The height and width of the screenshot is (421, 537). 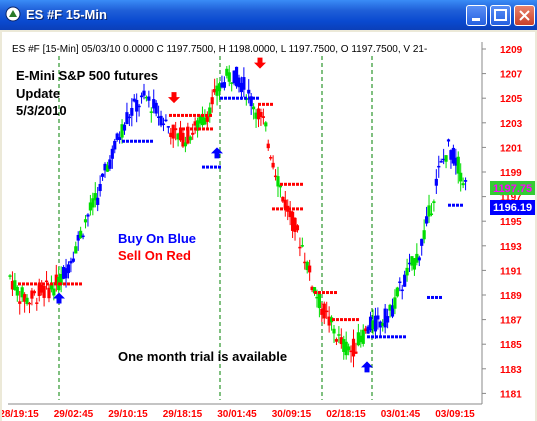 I want to click on y-axis-tick-label: 1181, so click(x=511, y=394).